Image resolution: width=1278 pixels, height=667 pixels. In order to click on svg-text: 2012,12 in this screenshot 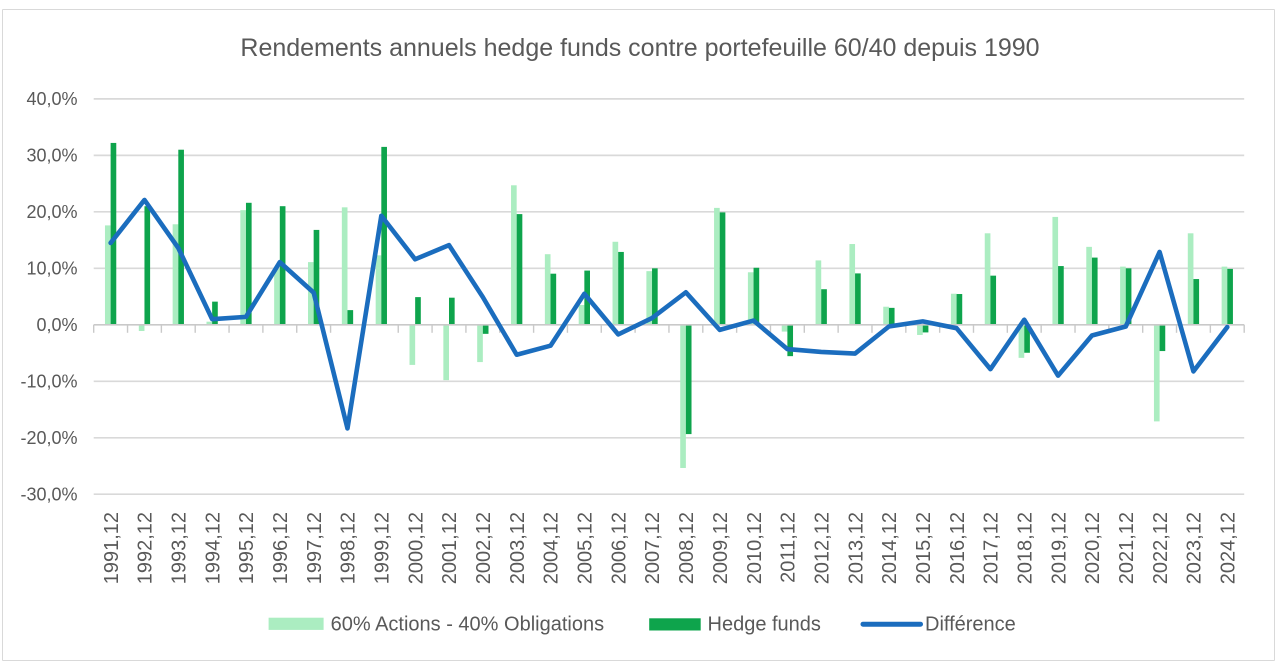, I will do `click(822, 548)`.